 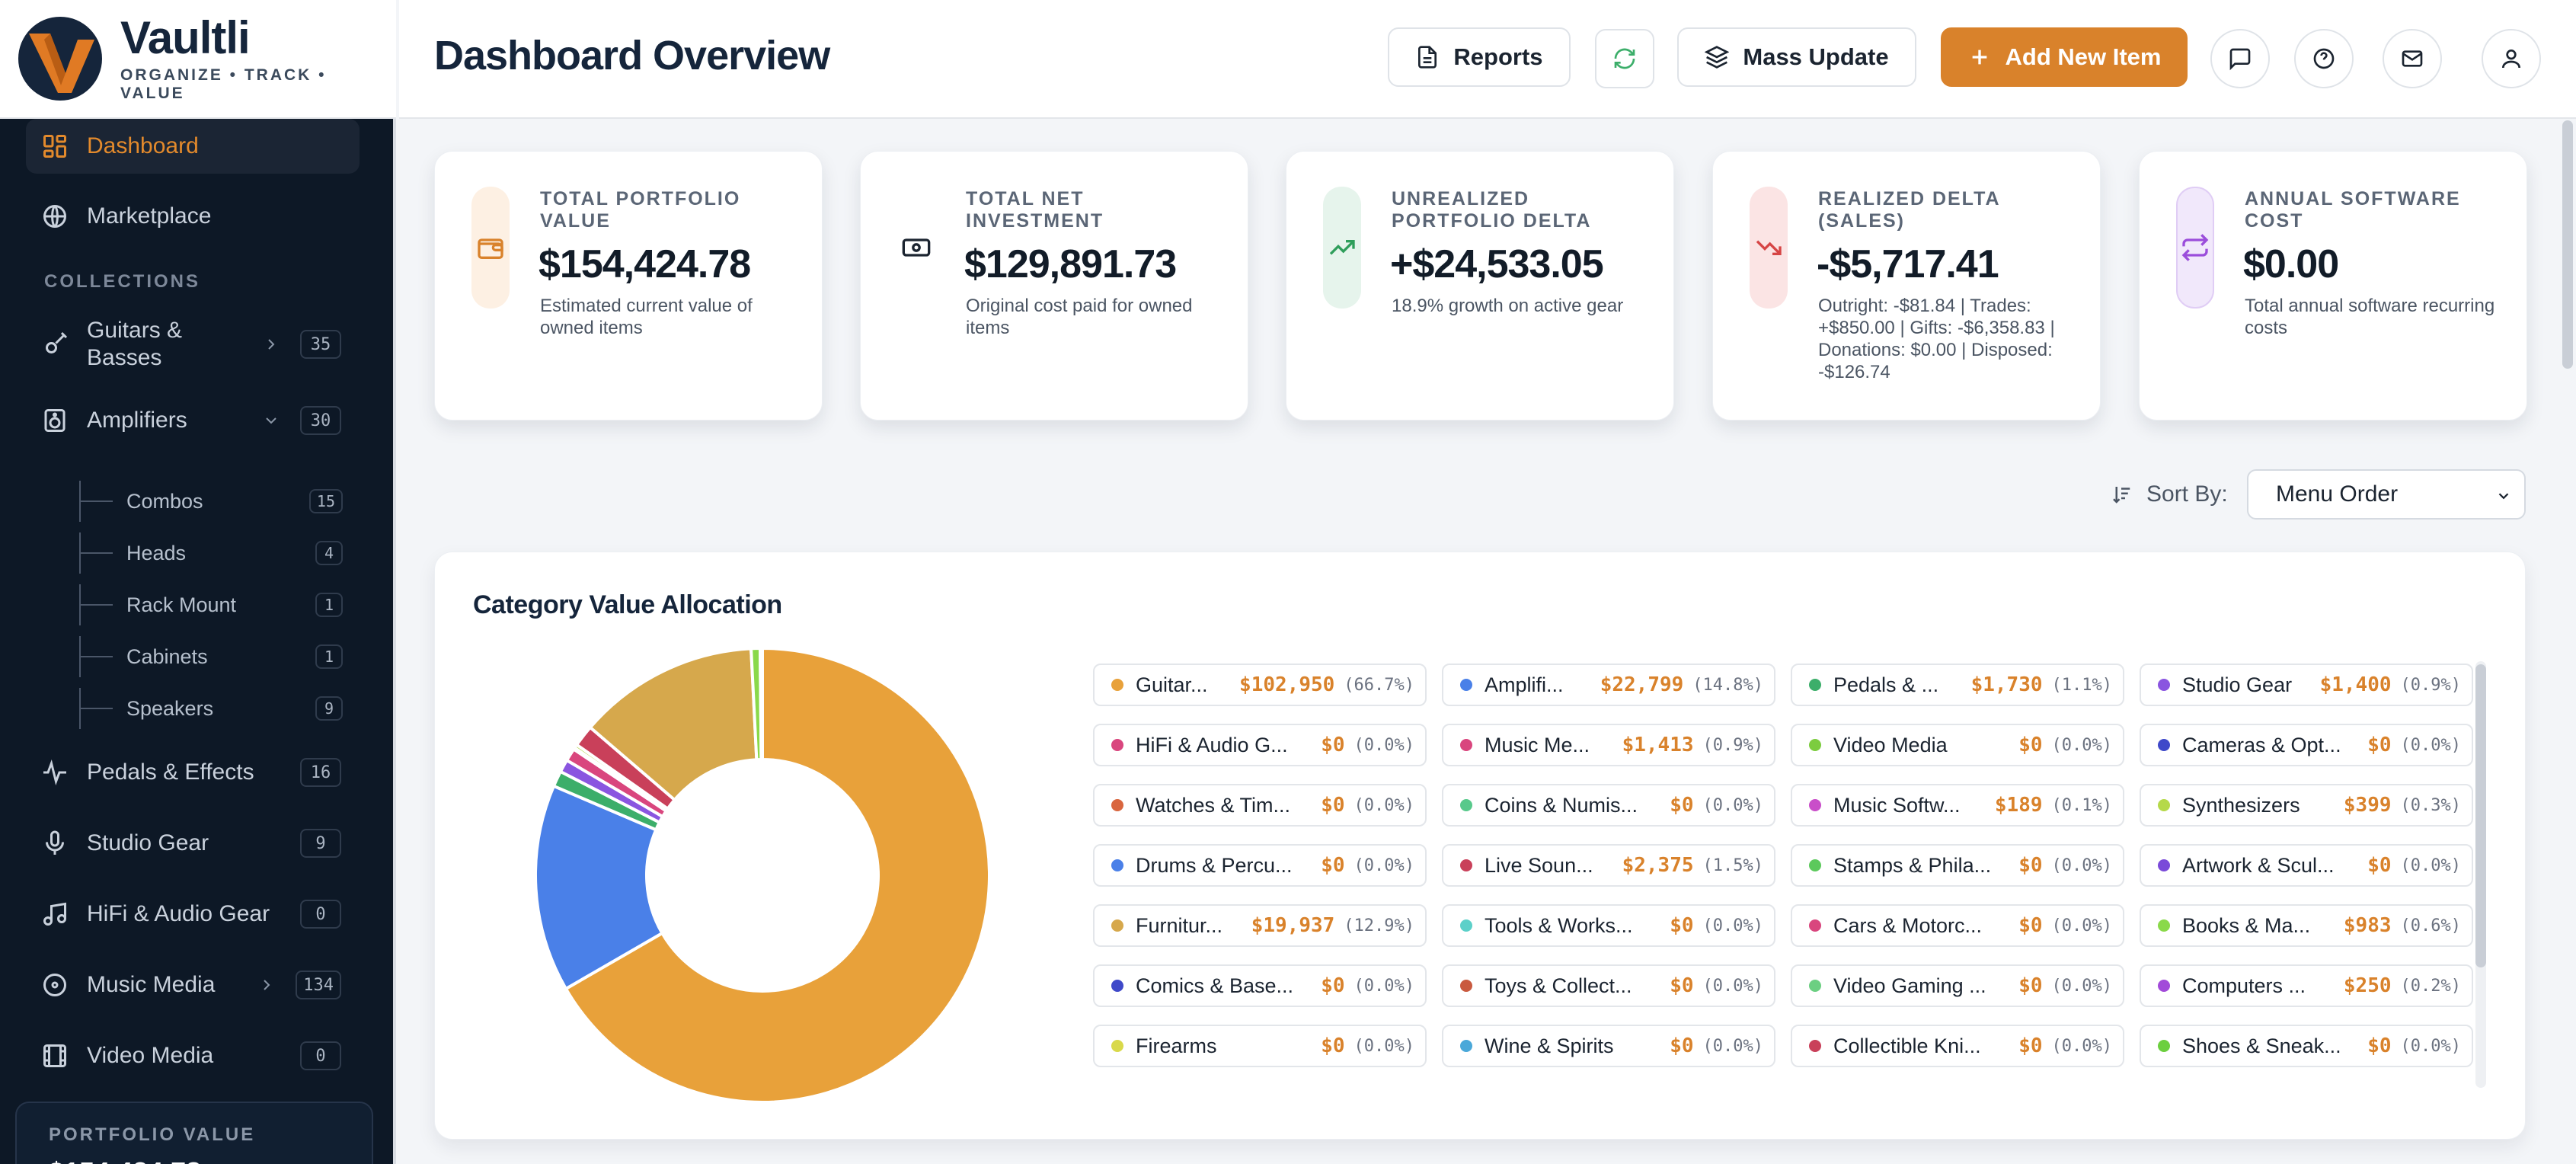 What do you see at coordinates (1797, 57) in the screenshot?
I see `mass-update-button: Mass Update` at bounding box center [1797, 57].